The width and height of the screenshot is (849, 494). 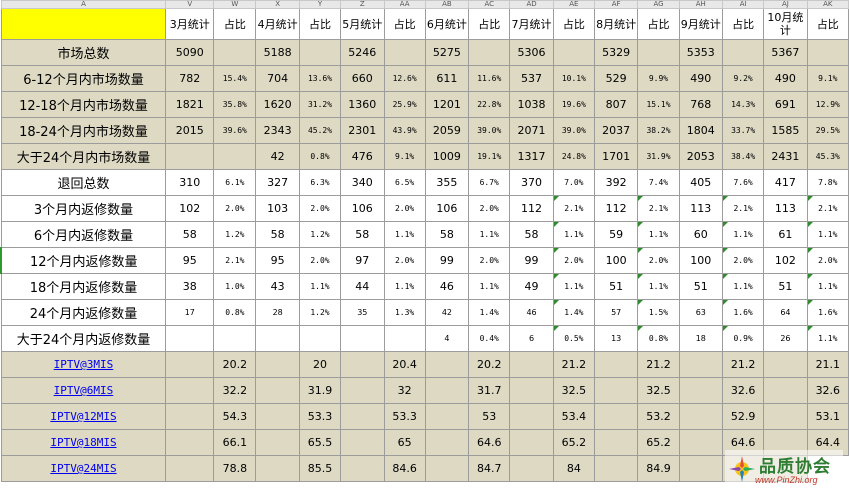 What do you see at coordinates (362, 52) in the screenshot?
I see `table-cell: 5246` at bounding box center [362, 52].